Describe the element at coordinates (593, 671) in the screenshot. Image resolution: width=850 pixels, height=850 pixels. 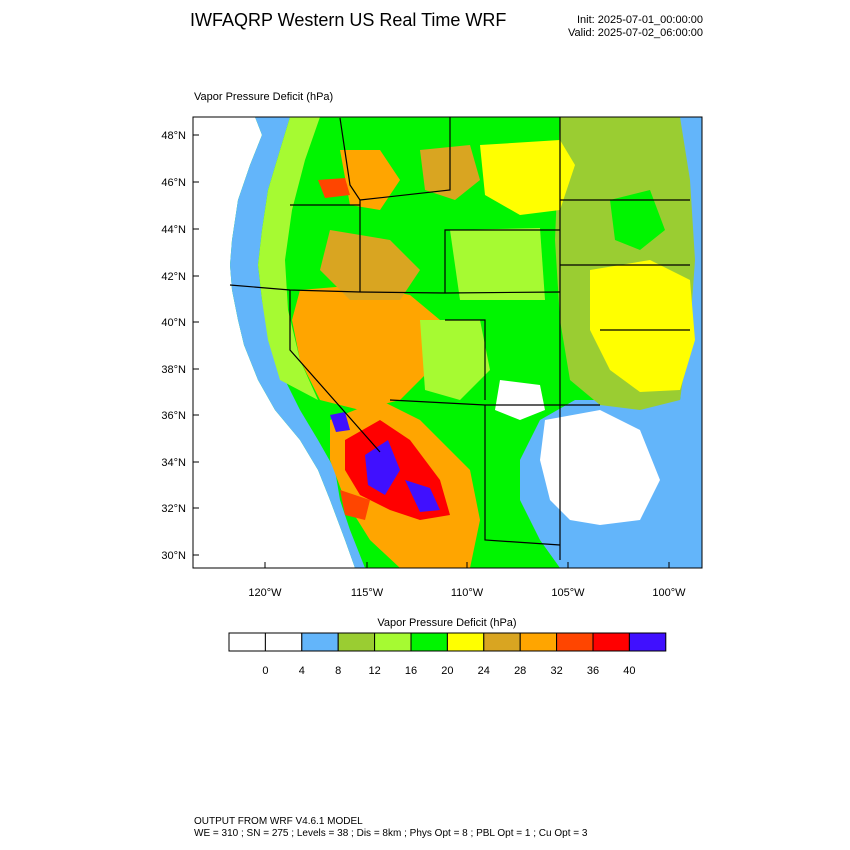
I see `colorbar-tick-label: 36` at that location.